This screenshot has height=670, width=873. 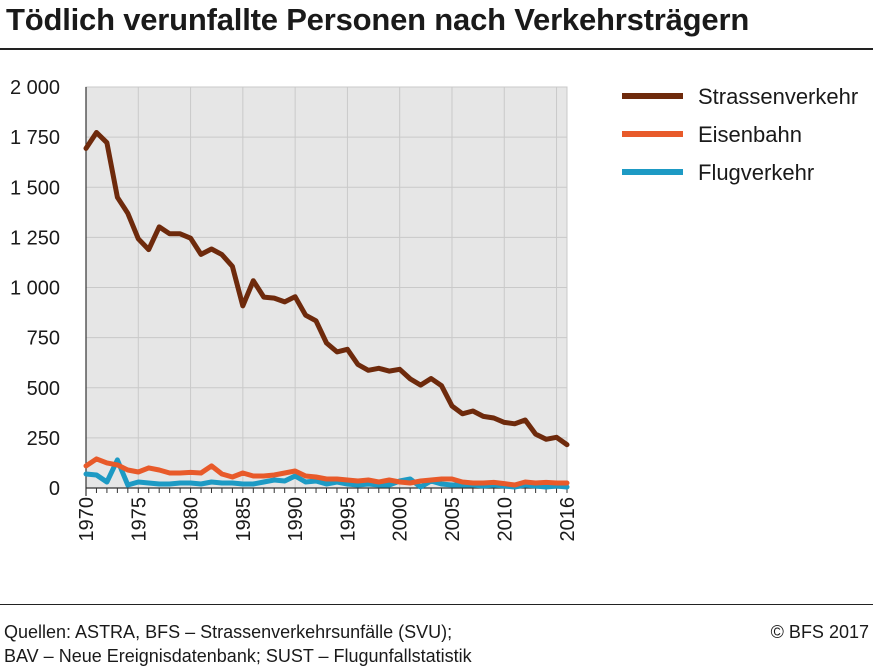 What do you see at coordinates (756, 172) in the screenshot?
I see `legend-label-flugverkehr: Flugverkehr` at bounding box center [756, 172].